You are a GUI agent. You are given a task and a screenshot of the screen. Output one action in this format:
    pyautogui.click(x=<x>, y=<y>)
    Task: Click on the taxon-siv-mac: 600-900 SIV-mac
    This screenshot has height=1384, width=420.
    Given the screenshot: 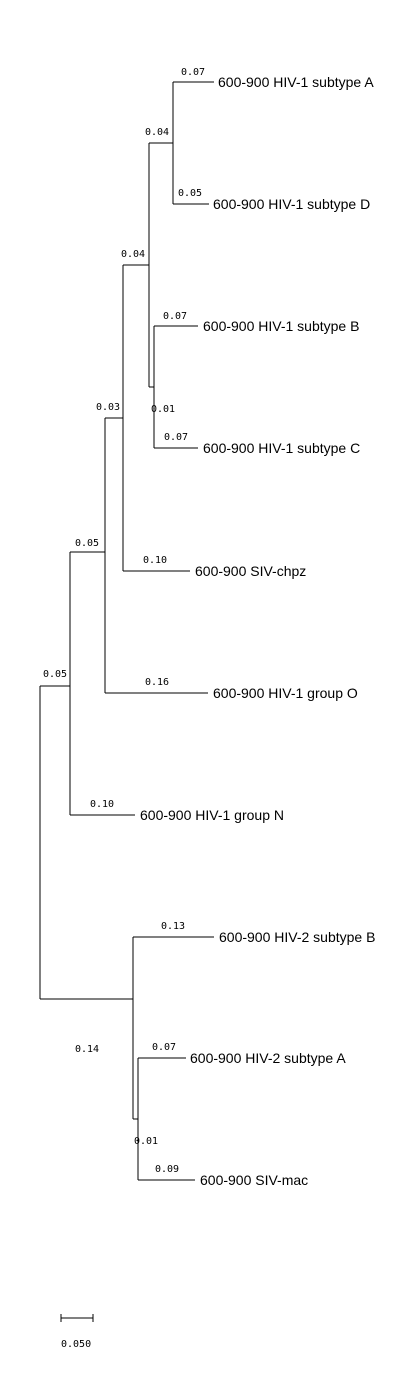 What is the action you would take?
    pyautogui.click(x=254, y=1180)
    